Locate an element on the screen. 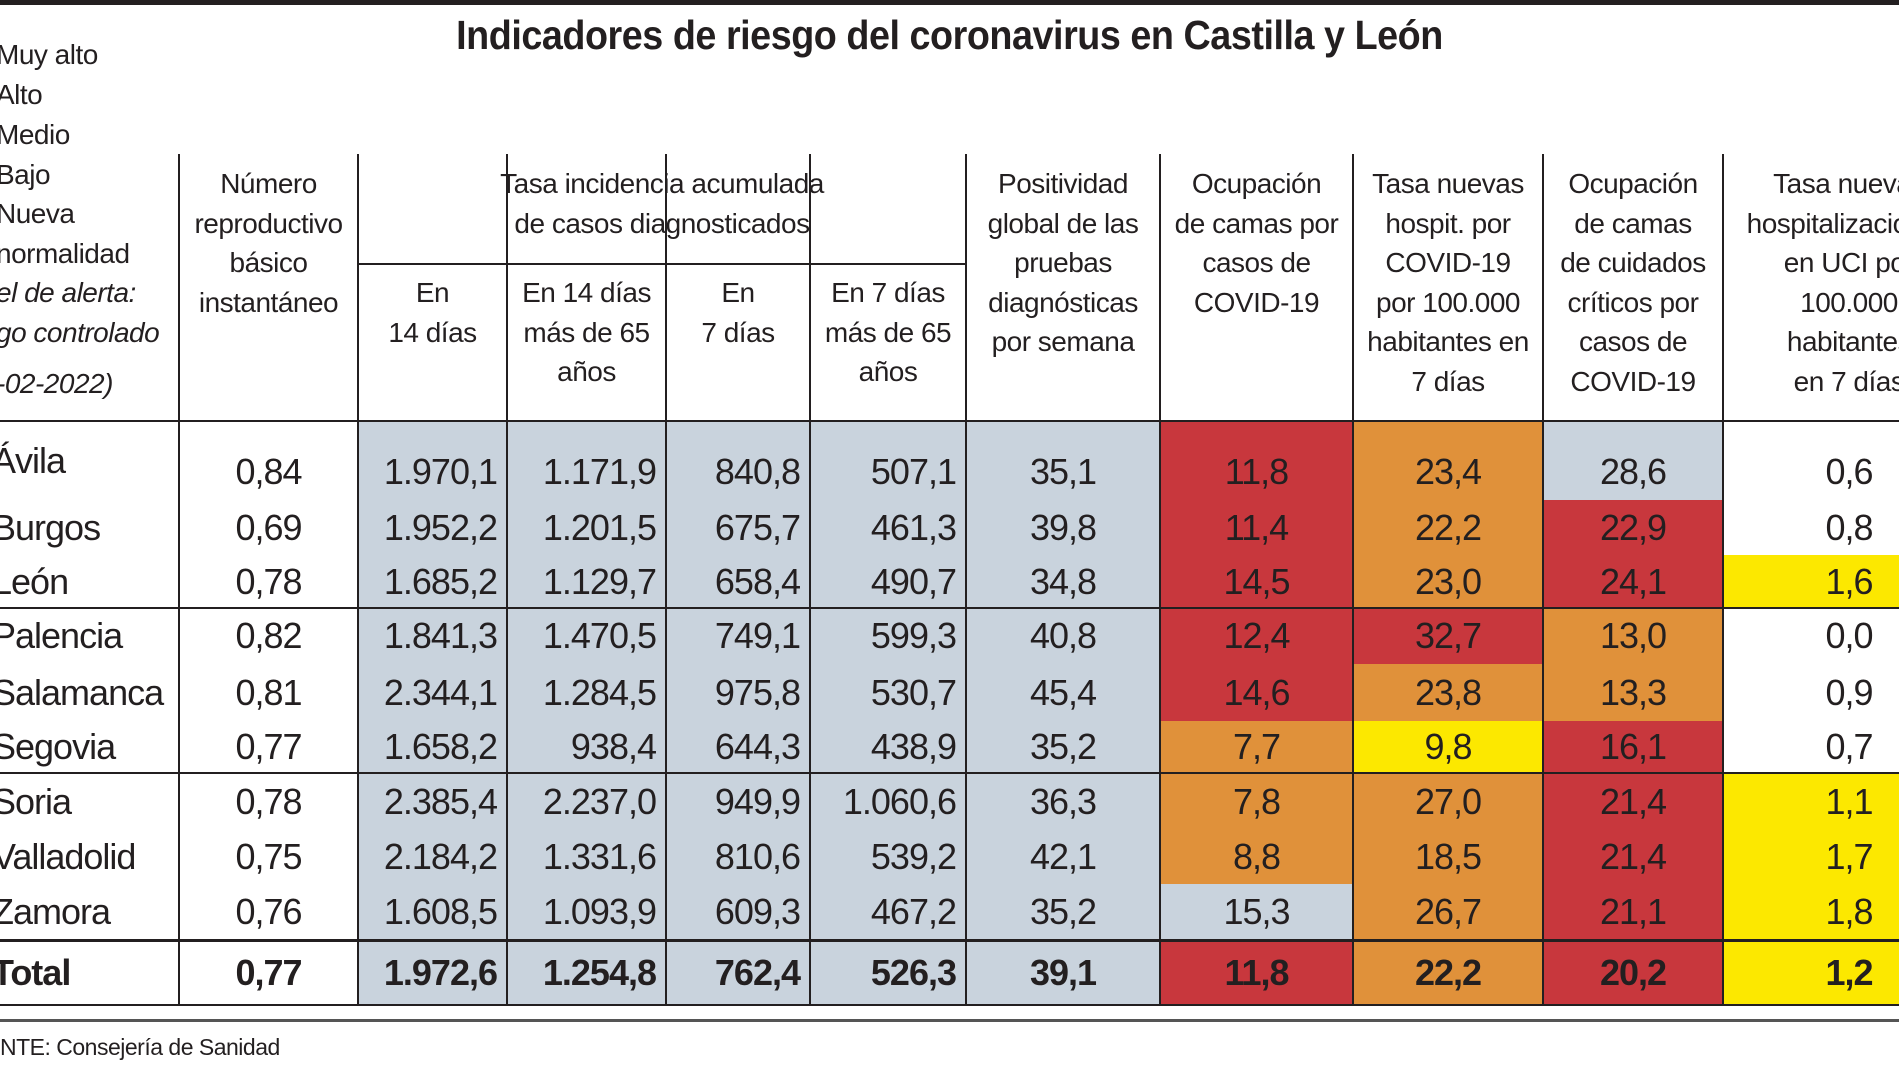 The width and height of the screenshot is (1899, 1069). table-cell: 35,1 is located at coordinates (1063, 460).